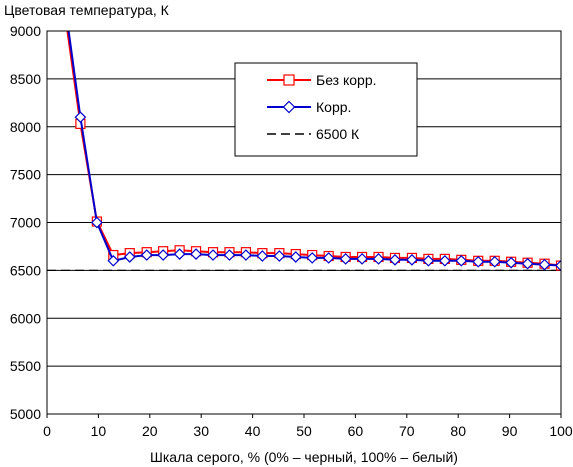  I want to click on x-tick-label: 80, so click(458, 431).